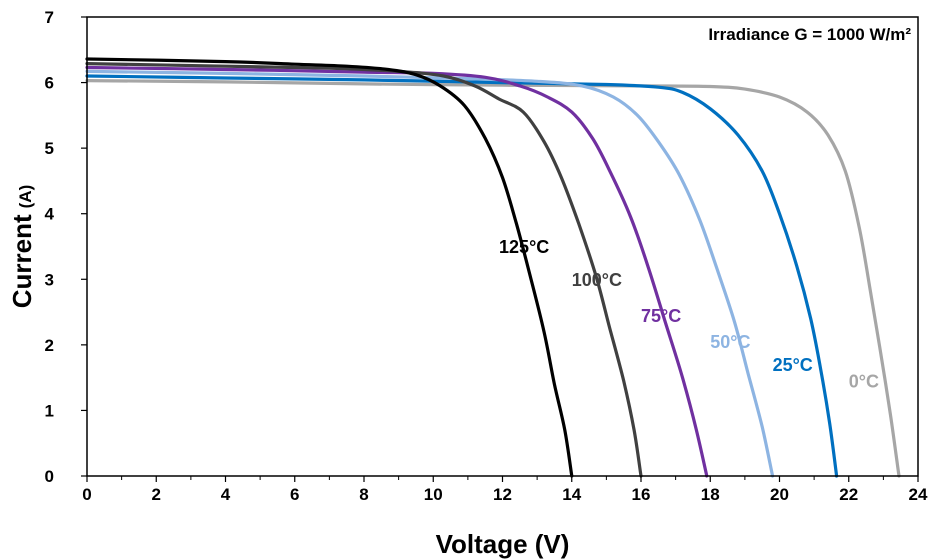 This screenshot has height=560, width=939. I want to click on y-tick-label: 0, so click(49, 476).